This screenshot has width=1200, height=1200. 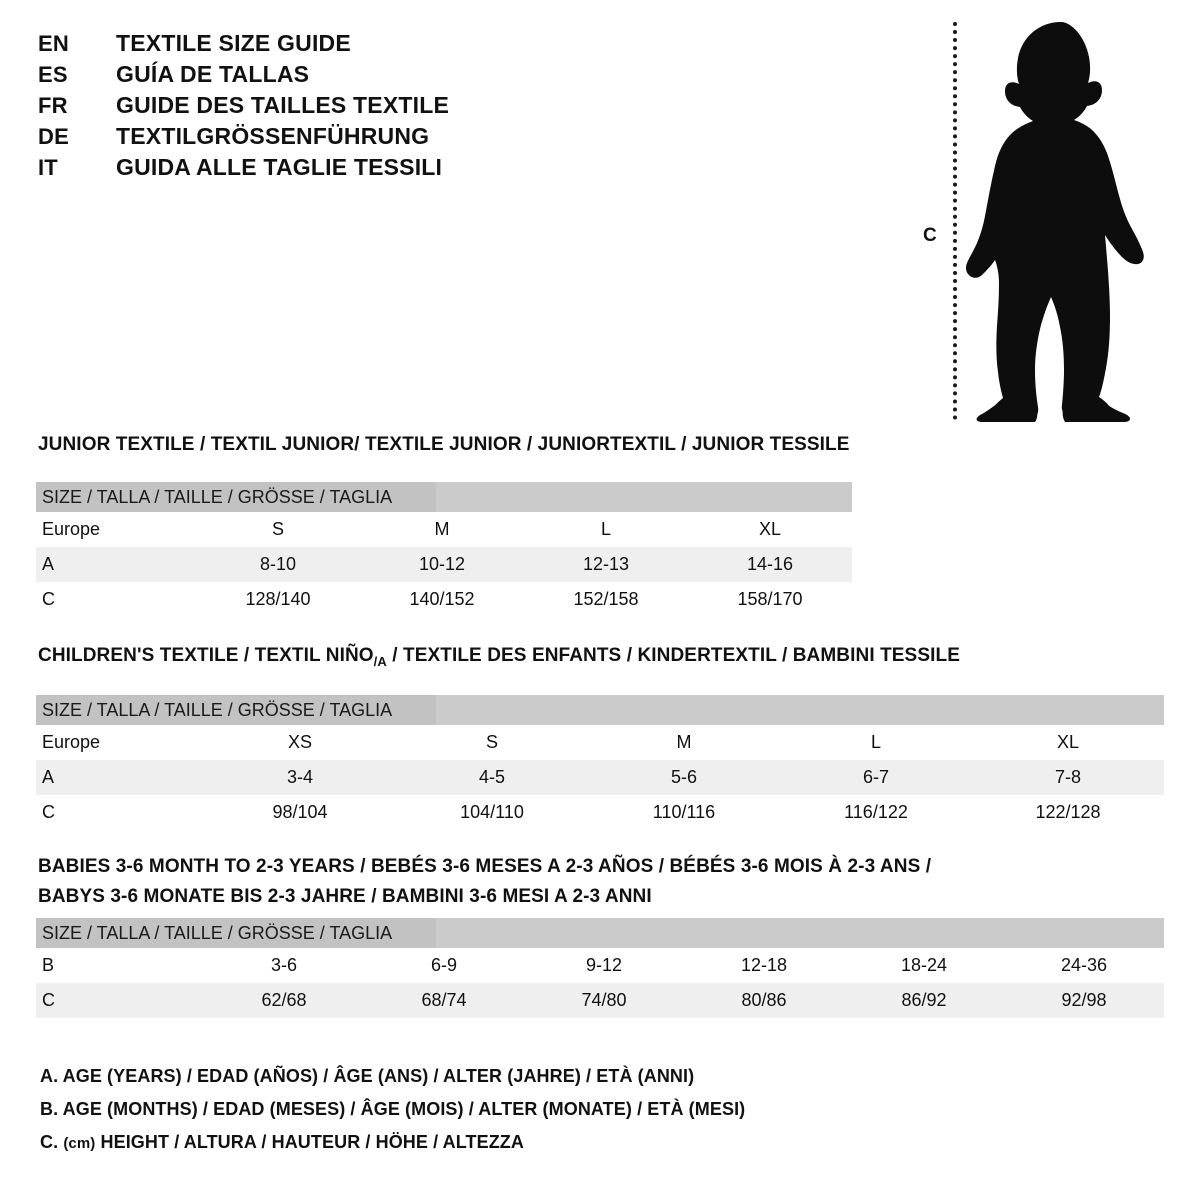 What do you see at coordinates (684, 742) in the screenshot?
I see `children-row-europe-value-2: M` at bounding box center [684, 742].